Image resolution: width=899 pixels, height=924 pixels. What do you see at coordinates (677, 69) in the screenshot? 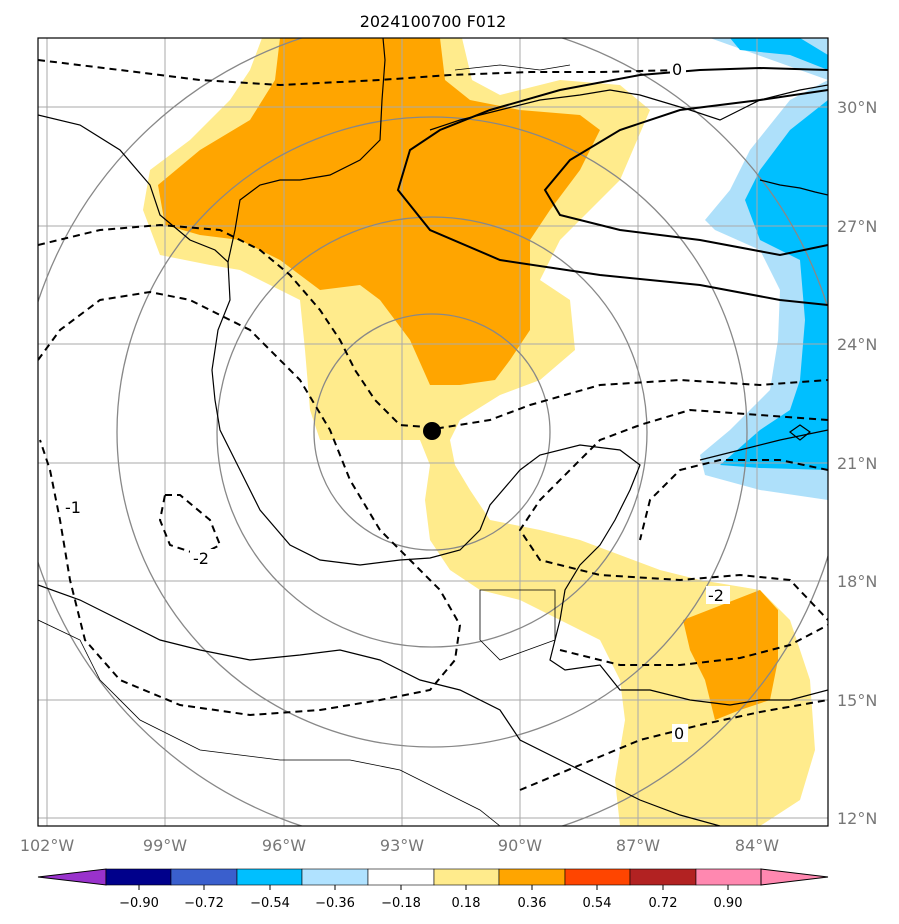
I see `contour-label-0-north: 0` at bounding box center [677, 69].